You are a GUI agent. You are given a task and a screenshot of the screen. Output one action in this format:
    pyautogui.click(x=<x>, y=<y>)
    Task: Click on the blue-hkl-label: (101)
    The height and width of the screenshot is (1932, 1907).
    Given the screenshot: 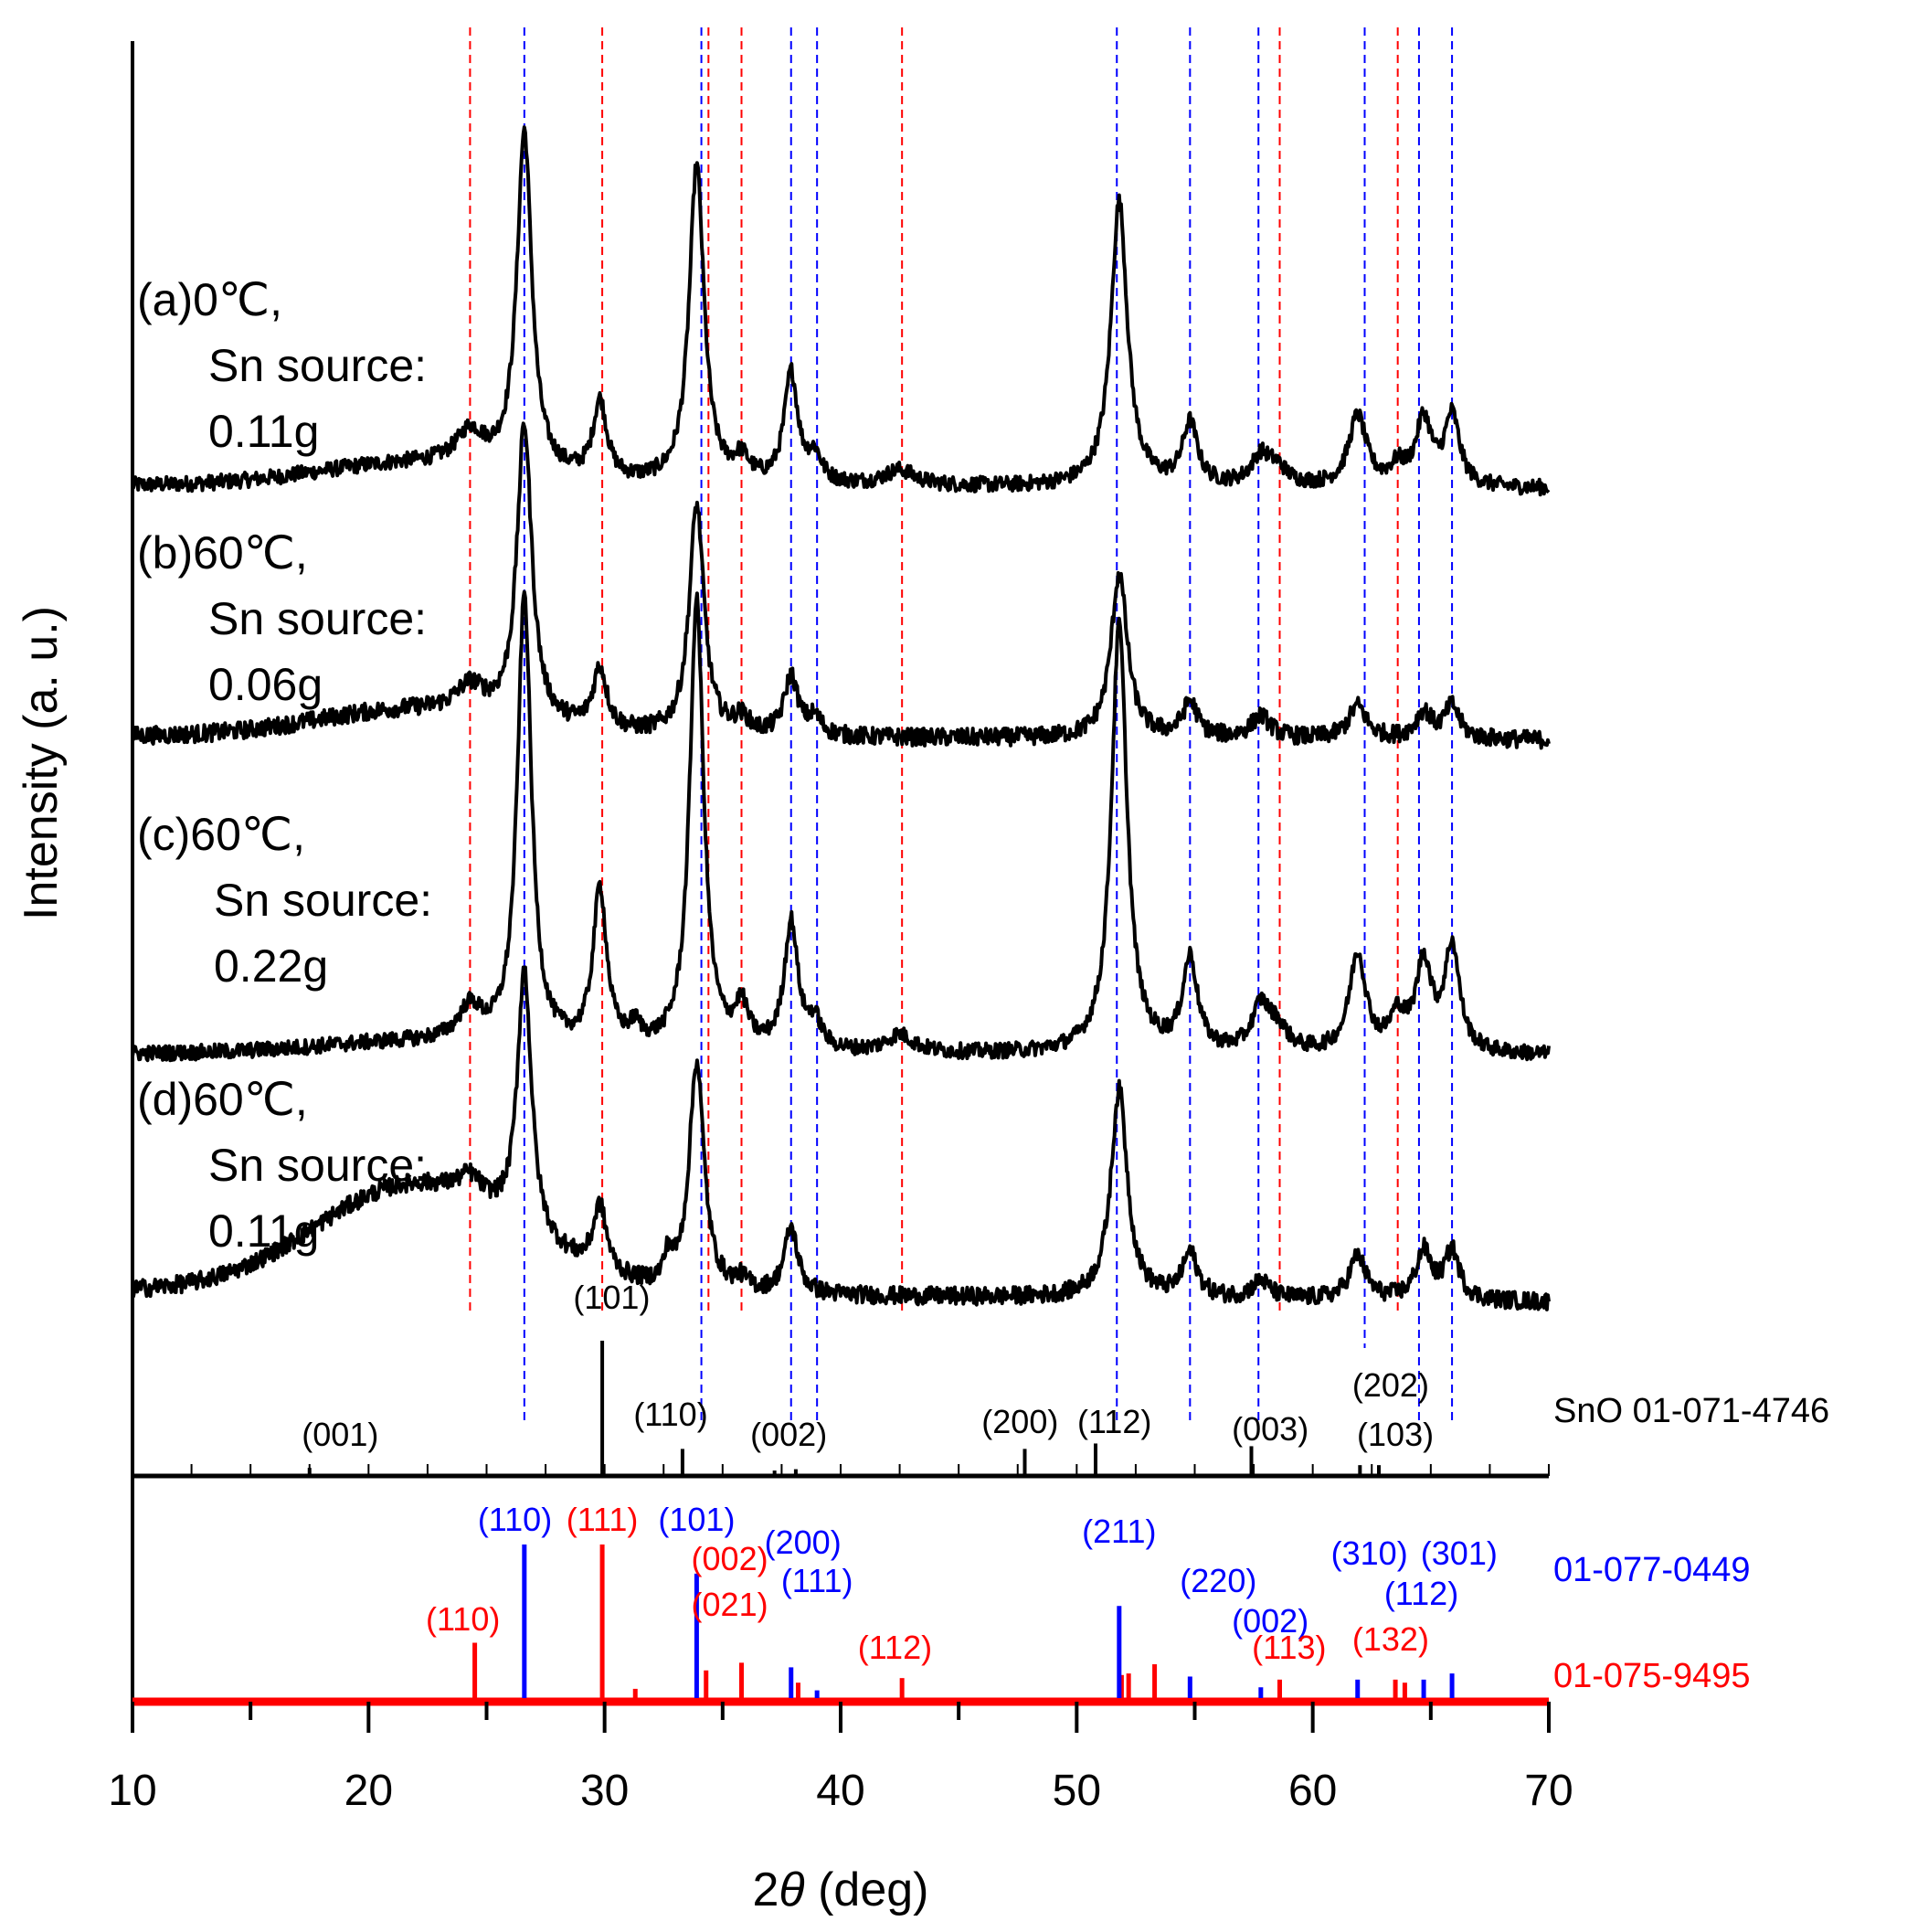 What is the action you would take?
    pyautogui.click(x=696, y=1519)
    